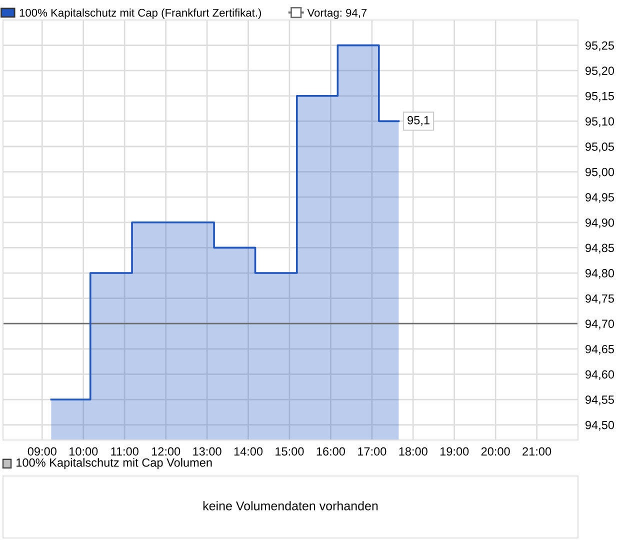 The width and height of the screenshot is (620, 546). I want to click on x-tick-label: 17:00, so click(372, 451).